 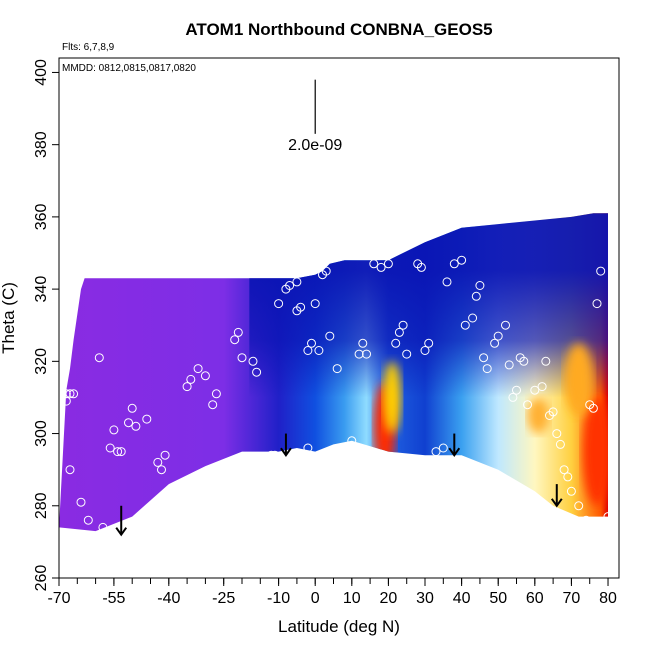 What do you see at coordinates (462, 598) in the screenshot?
I see `x-tick-label: 40` at bounding box center [462, 598].